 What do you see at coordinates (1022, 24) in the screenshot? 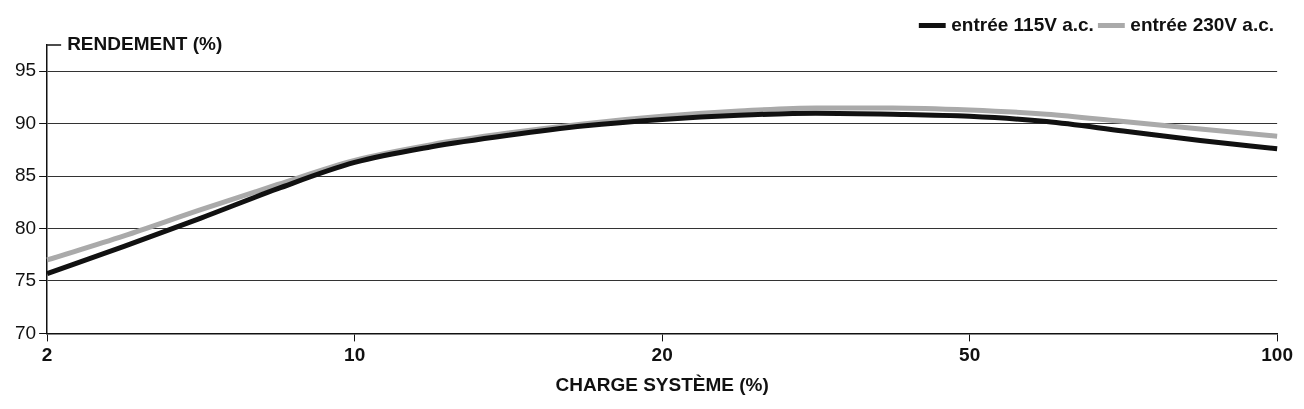
I see `legend-label: entrée 115V a.c.` at bounding box center [1022, 24].